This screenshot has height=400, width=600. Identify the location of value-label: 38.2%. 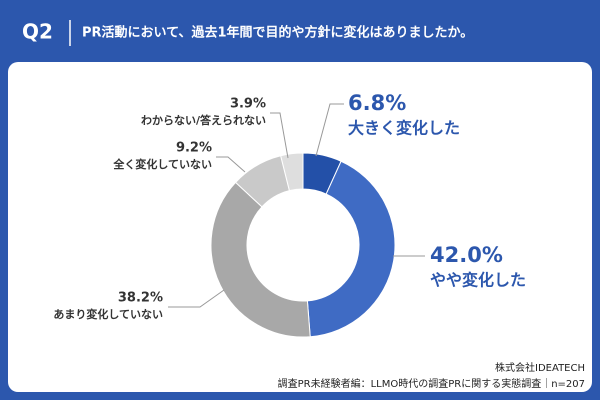
(140, 298).